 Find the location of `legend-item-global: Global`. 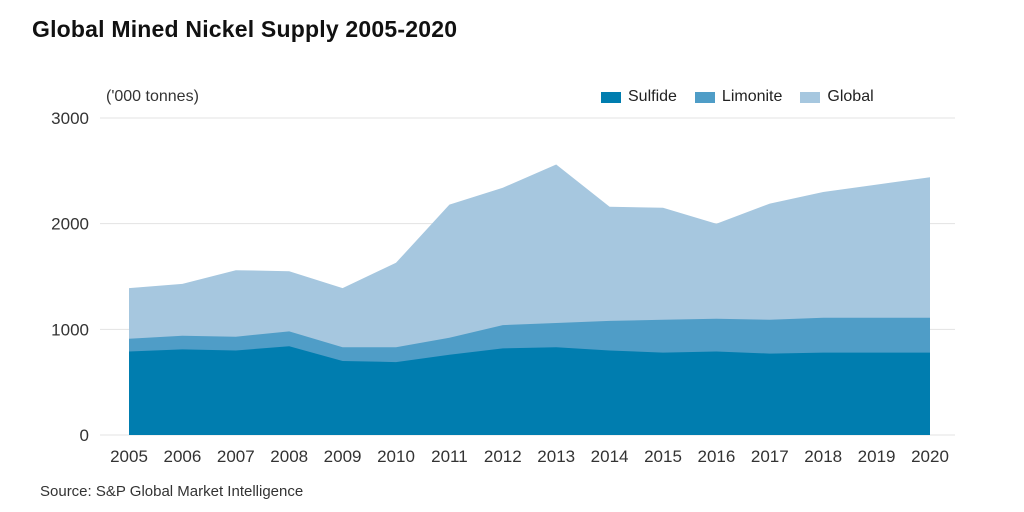

legend-item-global: Global is located at coordinates (837, 97).